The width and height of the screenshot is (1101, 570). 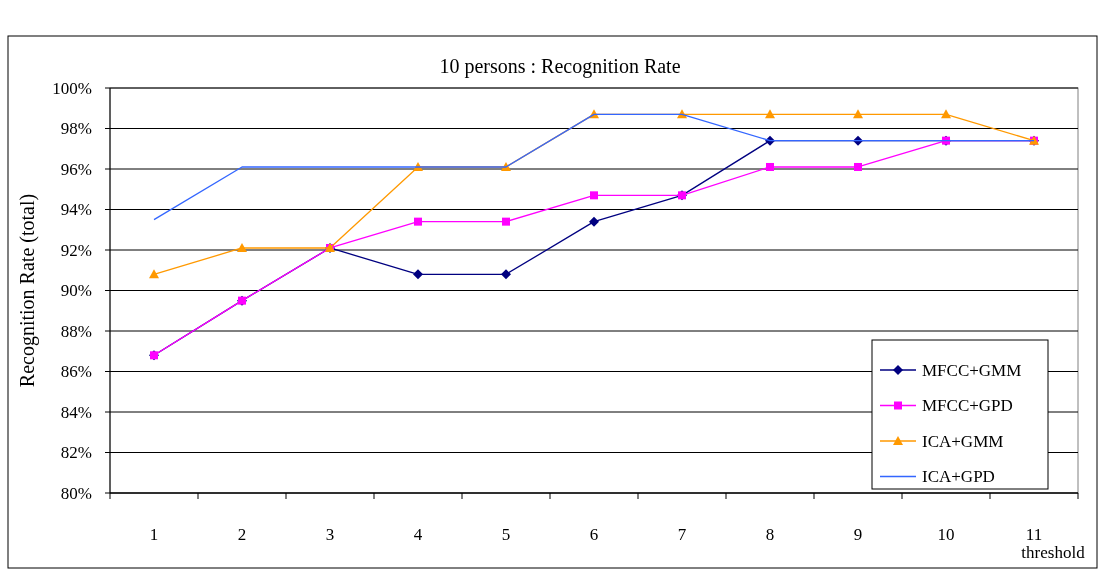 What do you see at coordinates (76, 412) in the screenshot?
I see `y-tick-label: 84%` at bounding box center [76, 412].